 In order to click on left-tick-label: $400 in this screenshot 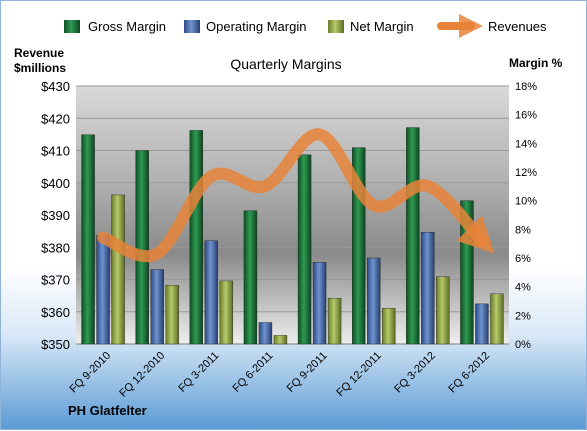, I will do `click(55, 183)`.